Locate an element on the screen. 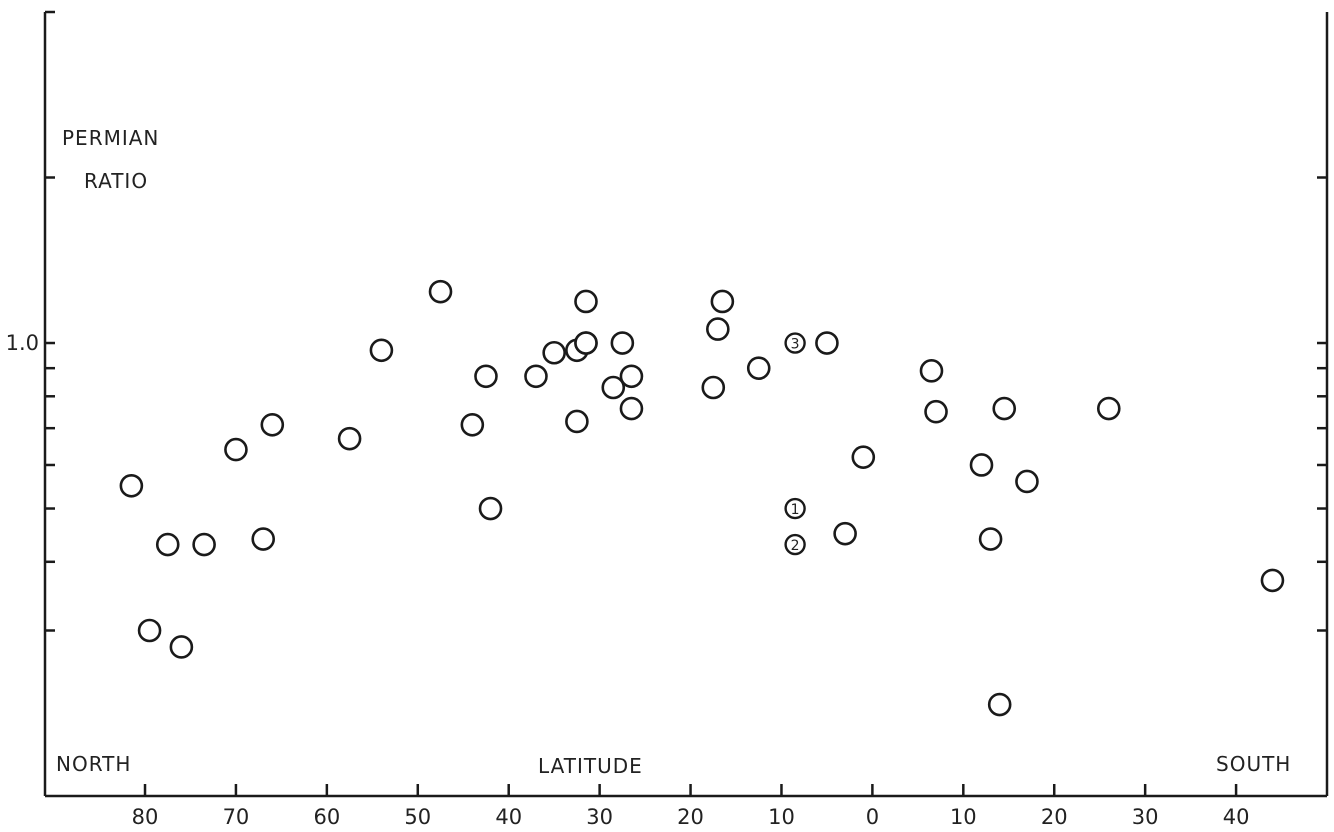  numbered-point-label: 3 is located at coordinates (795, 345).